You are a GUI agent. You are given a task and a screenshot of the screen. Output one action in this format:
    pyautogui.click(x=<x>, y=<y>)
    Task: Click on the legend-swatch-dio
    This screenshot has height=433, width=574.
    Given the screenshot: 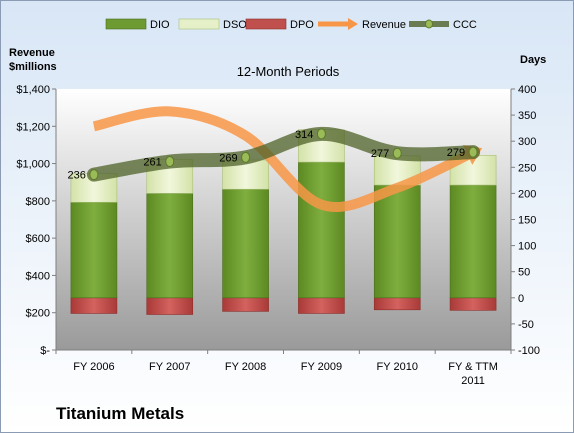 What is the action you would take?
    pyautogui.click(x=126, y=24)
    